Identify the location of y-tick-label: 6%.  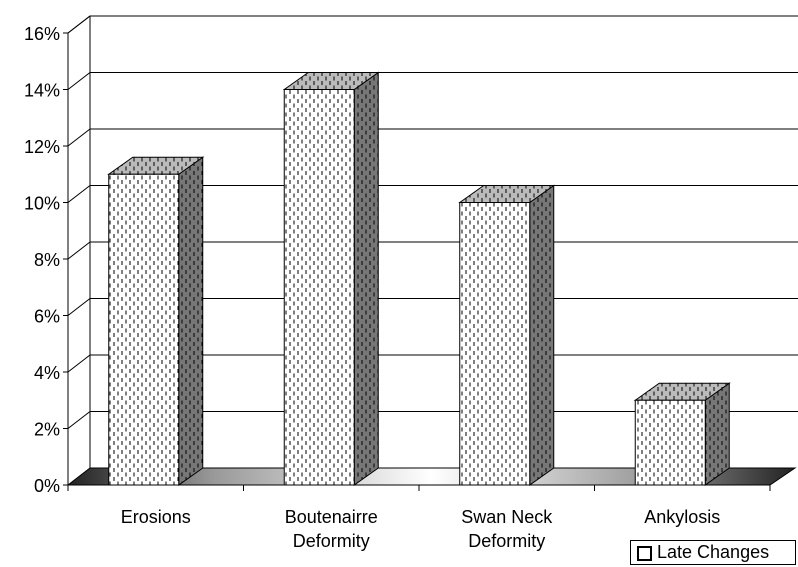
(47, 316).